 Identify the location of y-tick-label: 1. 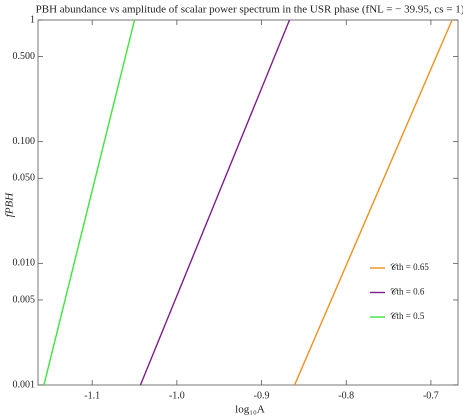
(32, 19).